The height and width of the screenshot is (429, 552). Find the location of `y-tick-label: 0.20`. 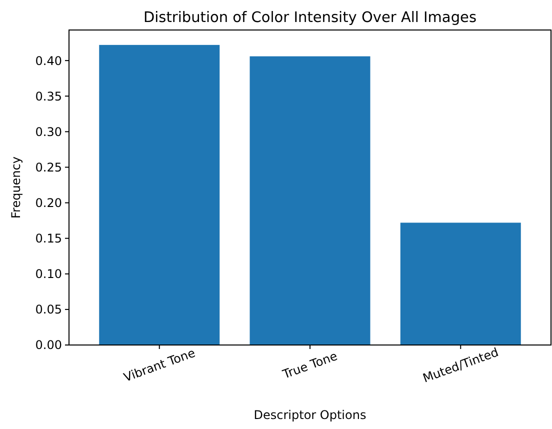

y-tick-label: 0.20 is located at coordinates (48, 203).